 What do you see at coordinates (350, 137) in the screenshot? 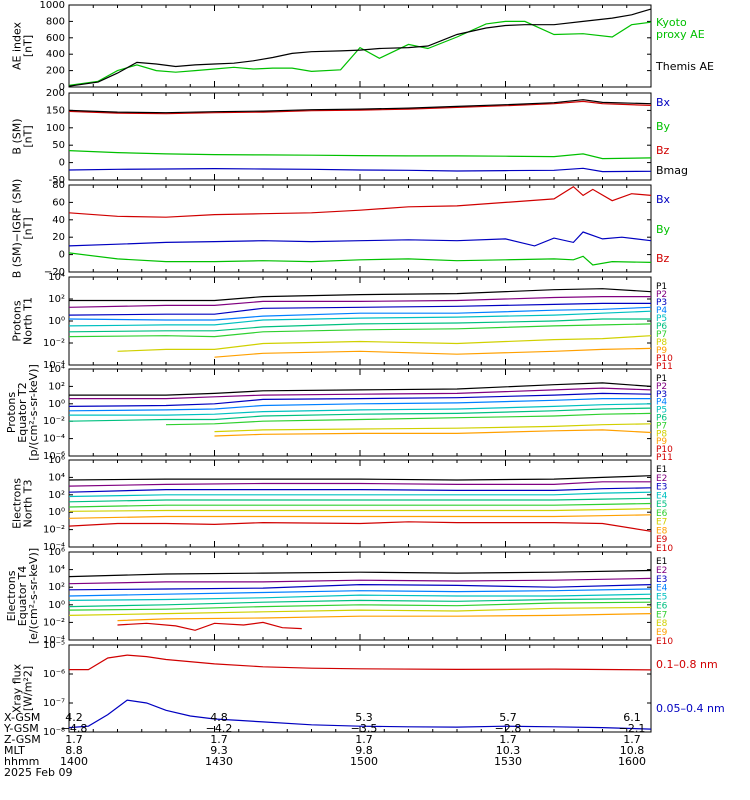
I see `panel-2: -50 0 50 100 150 200 B (SM)[nT] Bx By Bz Bmag` at bounding box center [350, 137].